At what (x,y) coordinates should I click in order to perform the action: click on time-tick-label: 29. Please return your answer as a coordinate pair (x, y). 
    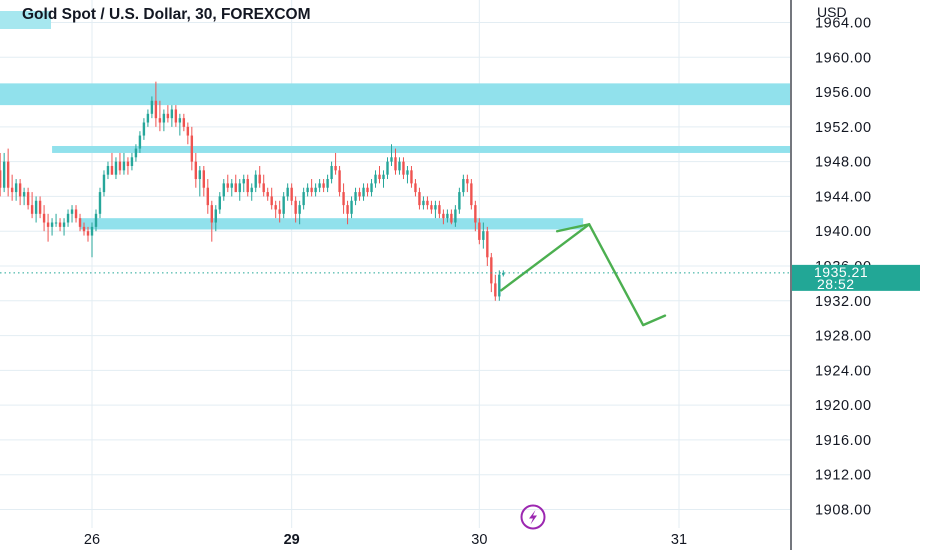
    Looking at the image, I should click on (292, 540).